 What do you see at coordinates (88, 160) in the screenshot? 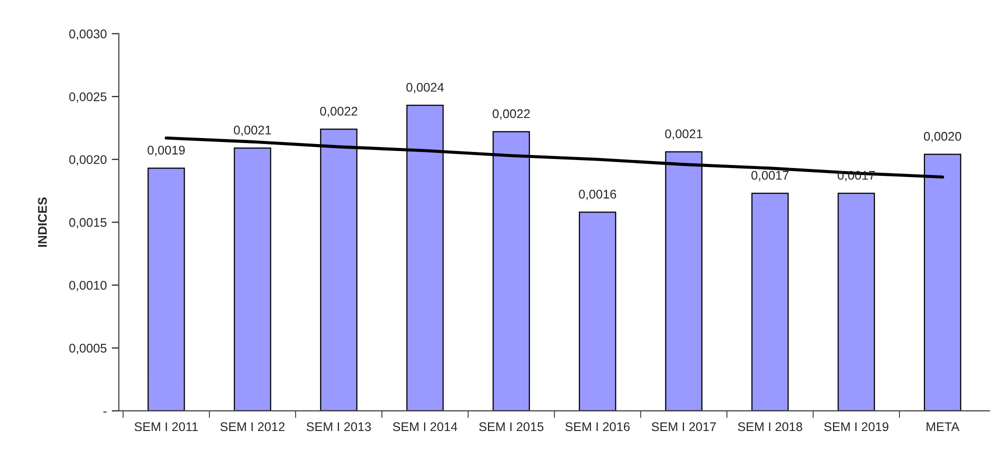
I see `y-tick-label: 0,0020` at bounding box center [88, 160].